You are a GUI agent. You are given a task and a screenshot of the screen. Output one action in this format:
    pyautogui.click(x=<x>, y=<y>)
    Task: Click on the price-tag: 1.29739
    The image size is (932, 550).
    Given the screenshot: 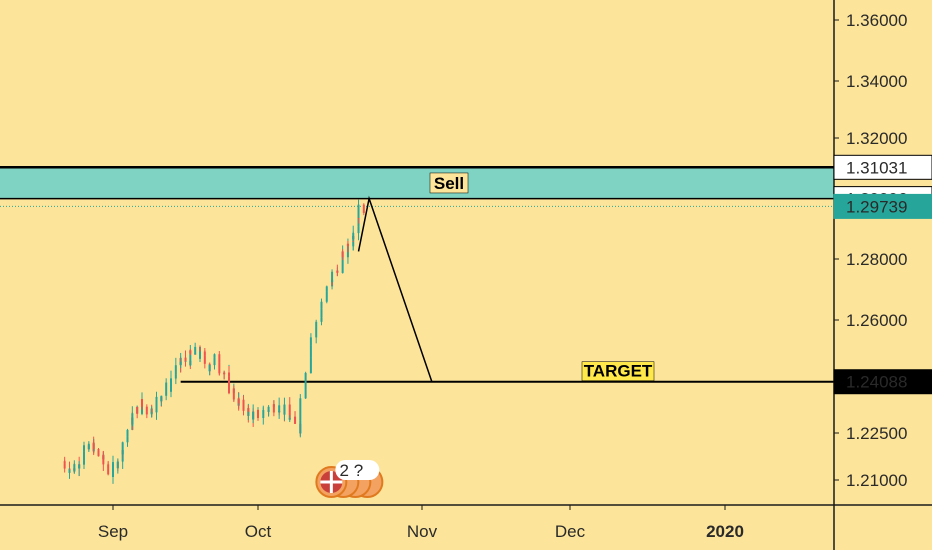 What is the action you would take?
    pyautogui.click(x=882, y=206)
    